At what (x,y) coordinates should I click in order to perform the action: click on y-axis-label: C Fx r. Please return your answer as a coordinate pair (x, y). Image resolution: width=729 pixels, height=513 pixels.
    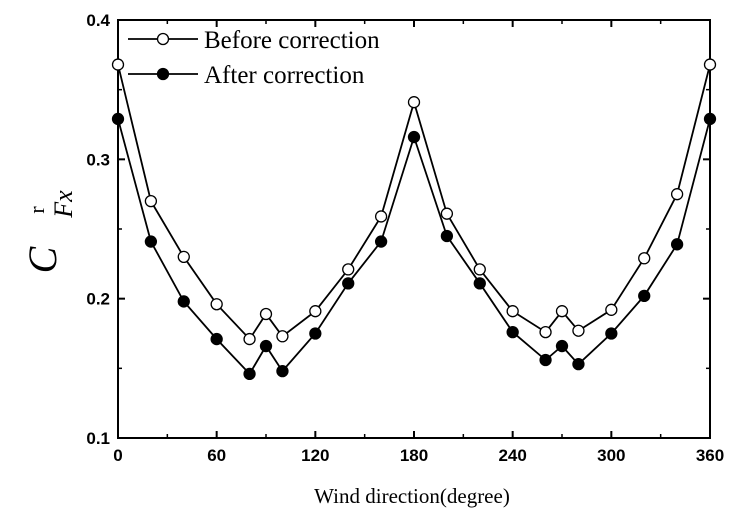
    Looking at the image, I should click on (49, 232).